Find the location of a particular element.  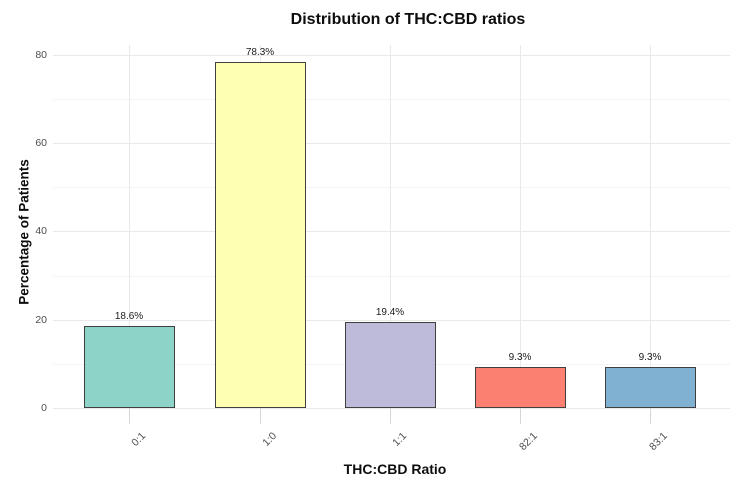

x-tick-label: 83:1 is located at coordinates (658, 441).